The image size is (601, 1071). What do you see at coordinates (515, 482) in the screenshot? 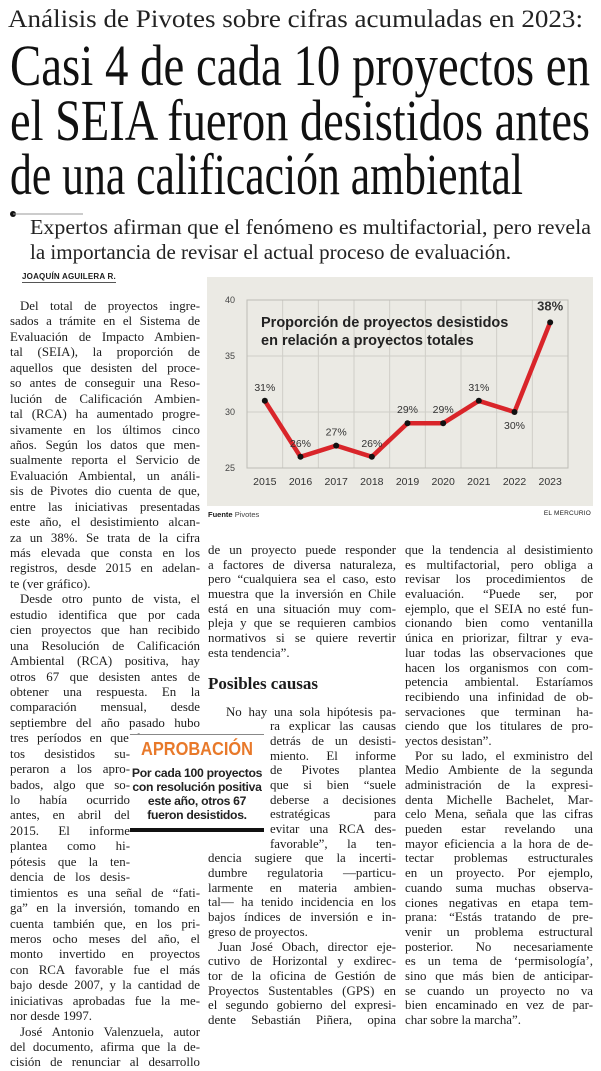
I see `x-tick-label: 2022` at bounding box center [515, 482].